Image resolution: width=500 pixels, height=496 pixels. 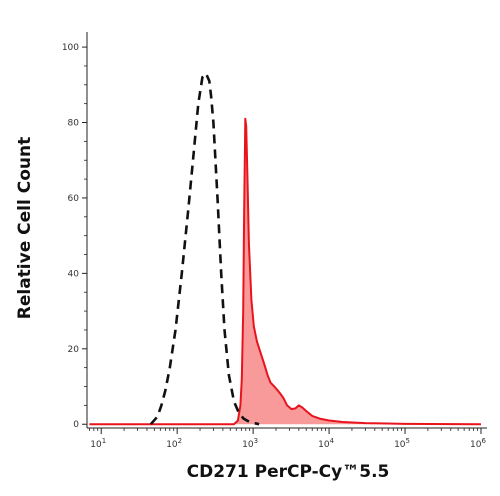 I want to click on x-axis-title: CD271 PerCP-Cy™5.5, so click(x=288, y=472).